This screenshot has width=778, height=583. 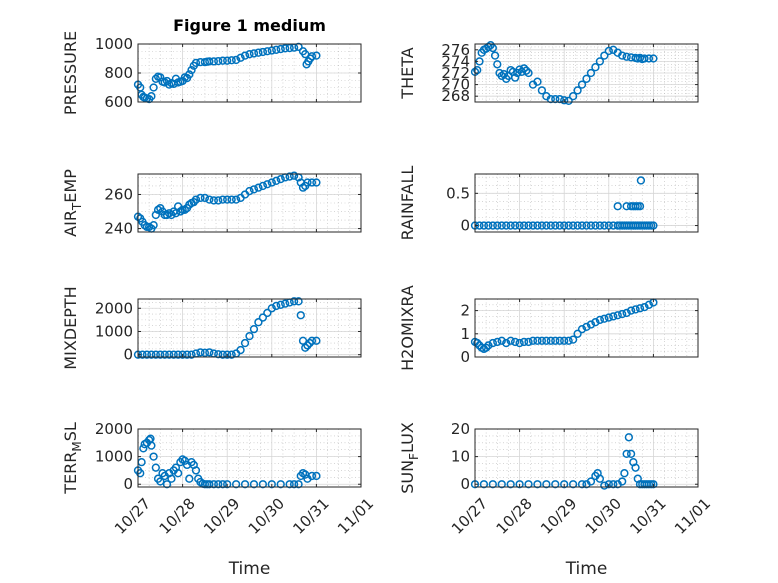 I want to click on x-tick-label: 11/01, so click(x=692, y=516).